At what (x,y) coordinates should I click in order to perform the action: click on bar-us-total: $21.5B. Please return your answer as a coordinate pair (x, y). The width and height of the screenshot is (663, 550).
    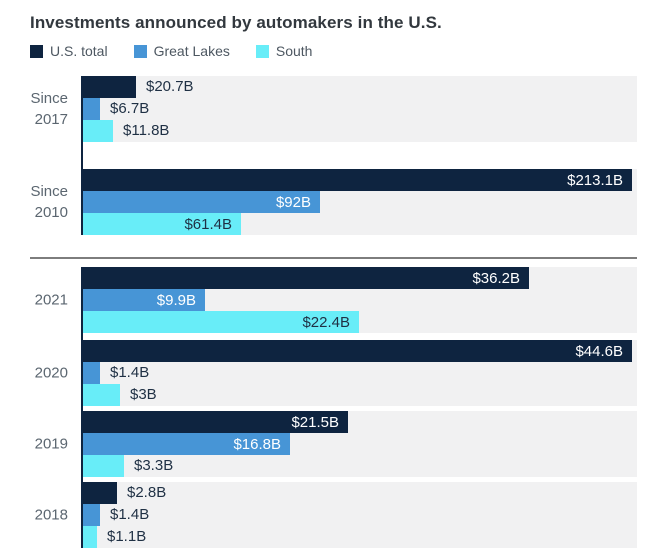
    Looking at the image, I should click on (215, 422).